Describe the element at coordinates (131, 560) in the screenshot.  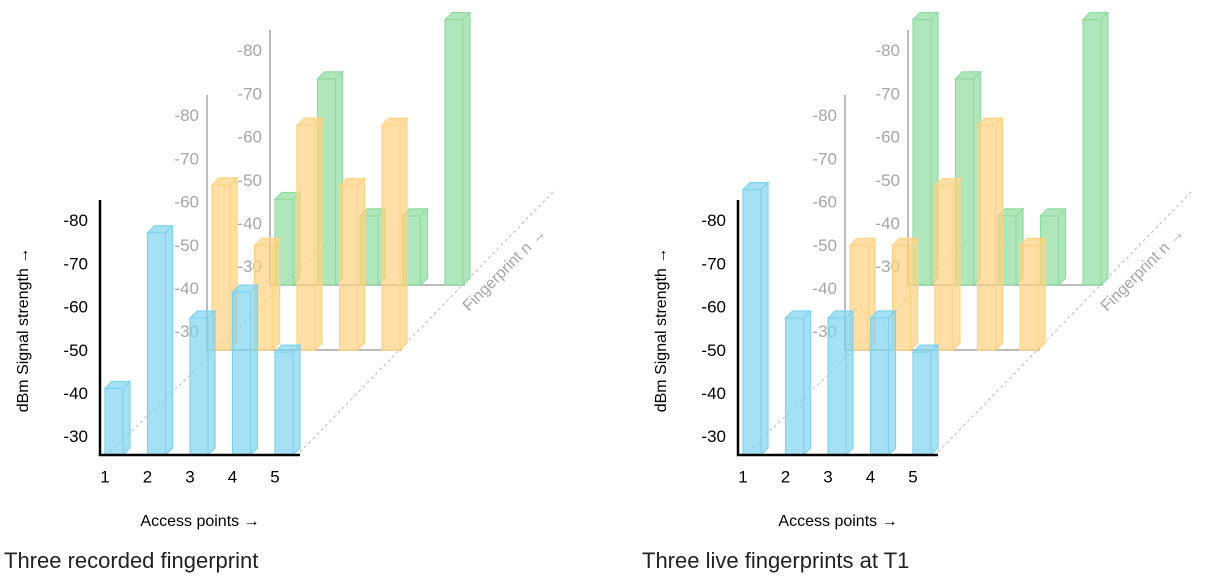
I see `chart-caption: Three recorded fingerprint` at that location.